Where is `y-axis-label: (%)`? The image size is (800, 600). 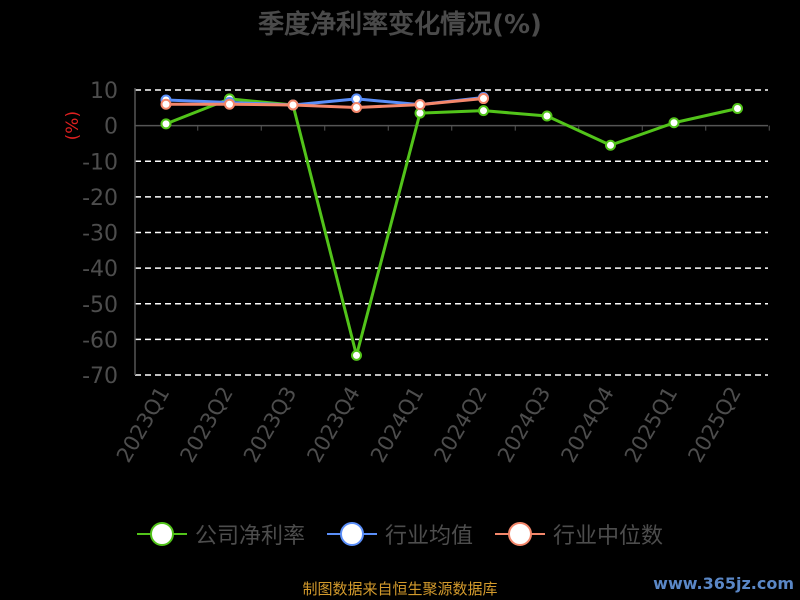
y-axis-label: (%) is located at coordinates (73, 125).